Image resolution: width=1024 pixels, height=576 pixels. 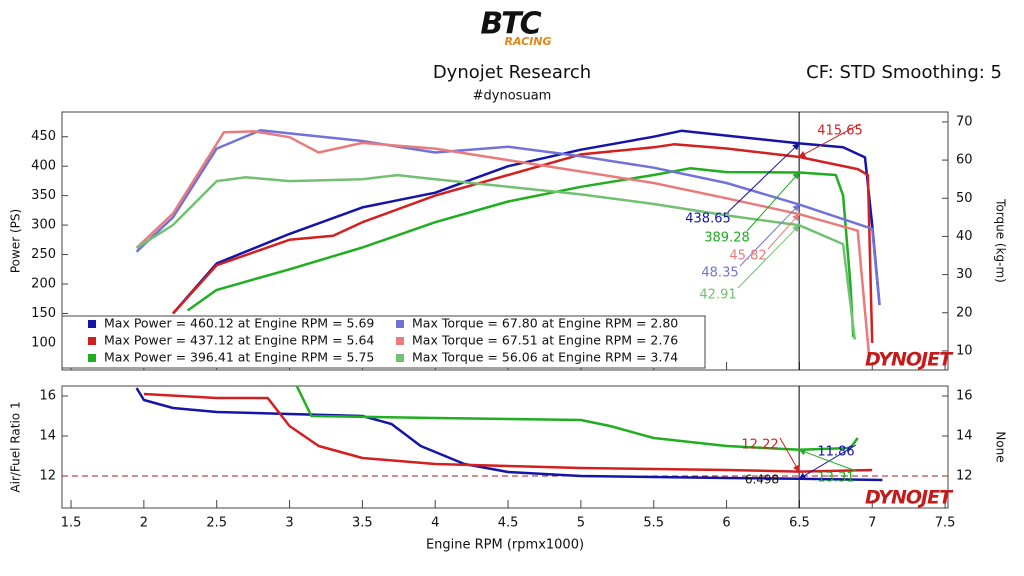 What do you see at coordinates (717, 295) in the screenshot?
I see `annotation: 42.91` at bounding box center [717, 295].